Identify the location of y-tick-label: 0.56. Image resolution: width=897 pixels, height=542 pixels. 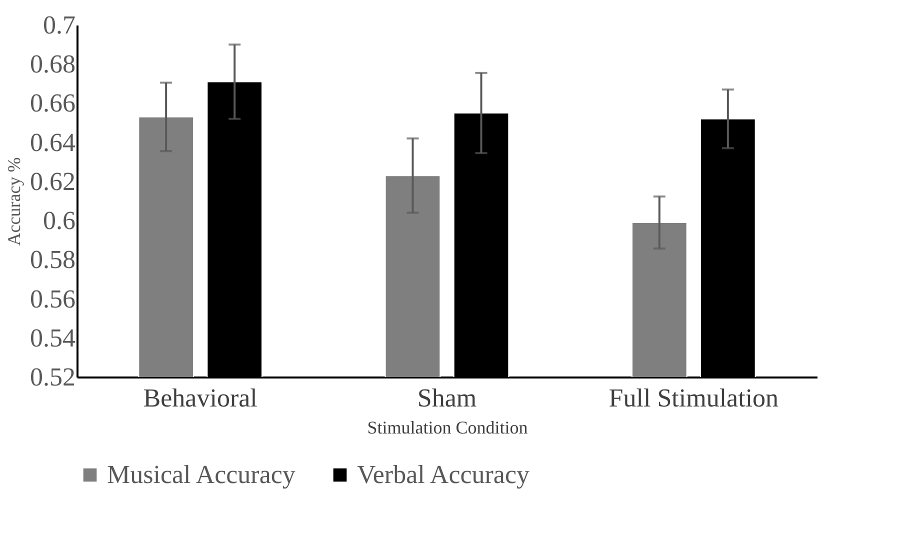
(53, 299).